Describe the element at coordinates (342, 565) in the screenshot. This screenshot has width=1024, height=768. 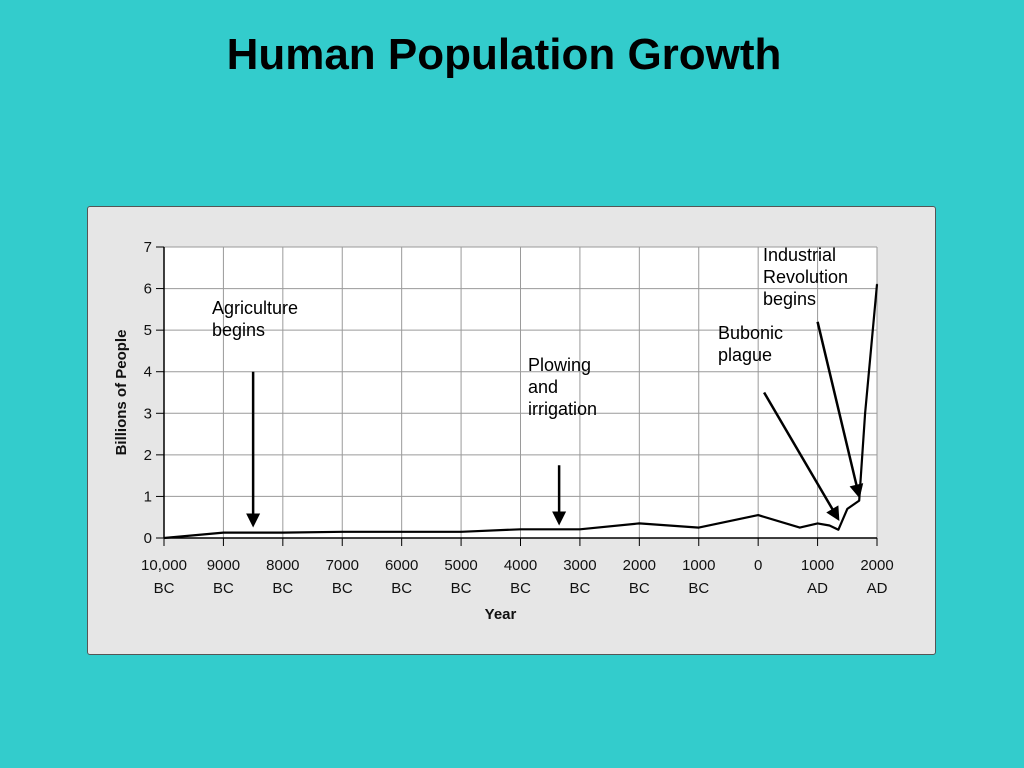
I see `x-tick-label: 7000` at that location.